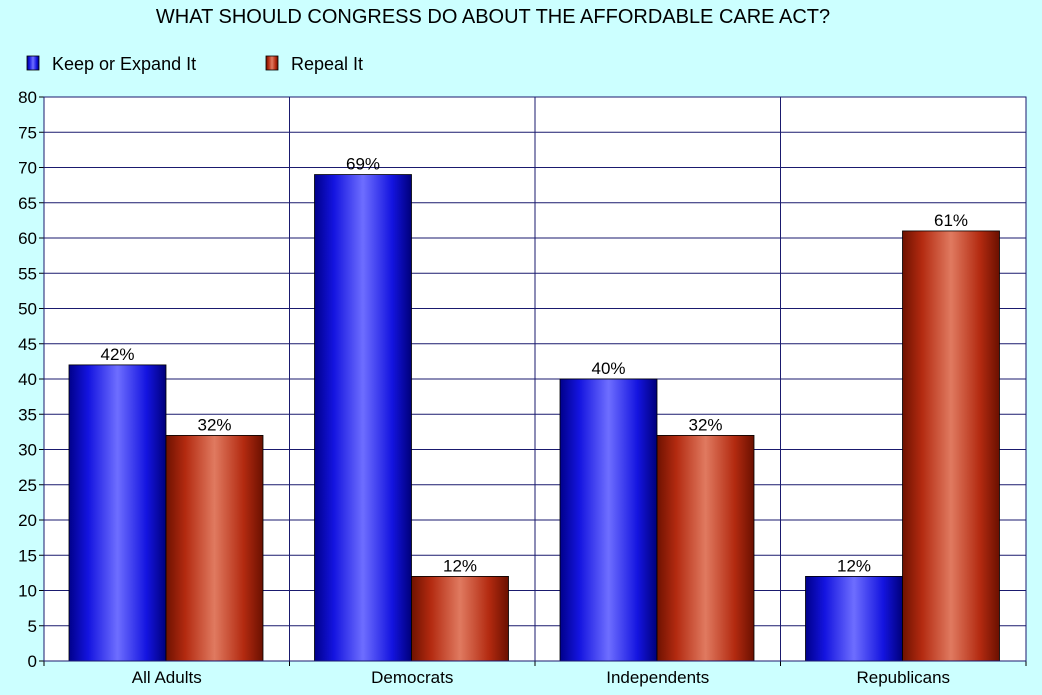  Describe the element at coordinates (27, 273) in the screenshot. I see `y-tick-label-55: 55` at that location.